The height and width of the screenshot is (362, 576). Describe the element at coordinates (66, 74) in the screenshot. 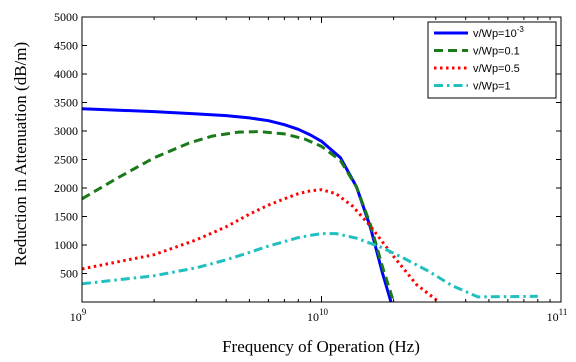

I see `y-tick-label: 4000` at that location.